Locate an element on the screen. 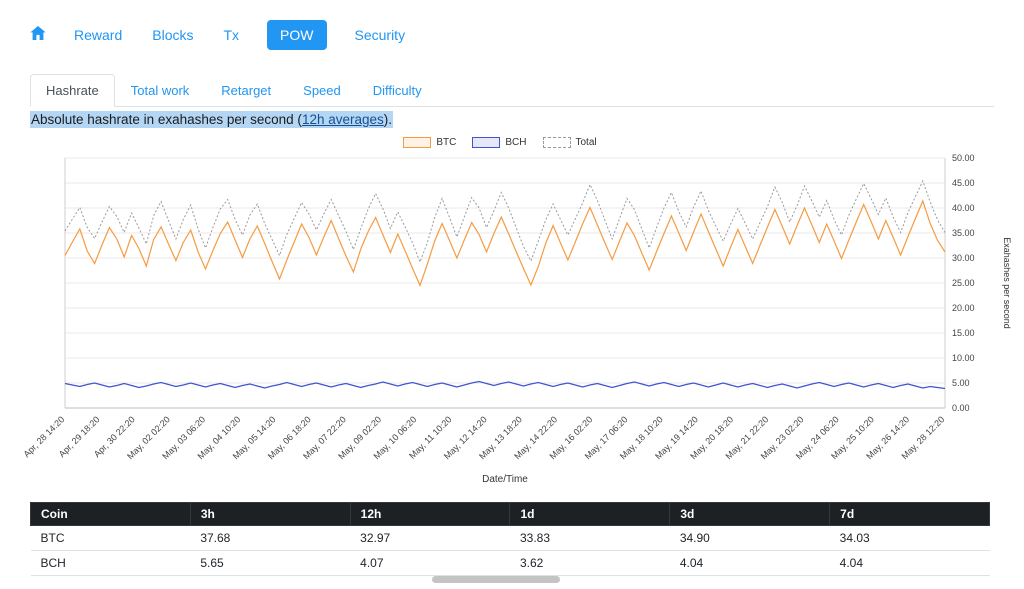  nav-item-tx: Tx is located at coordinates (231, 35).